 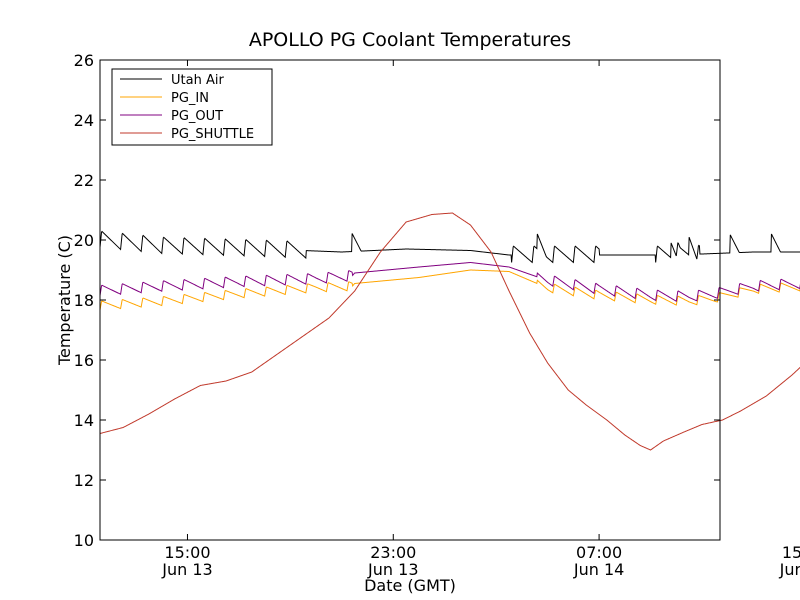 What do you see at coordinates (449, 290) in the screenshot?
I see `series-line-pg-in` at bounding box center [449, 290].